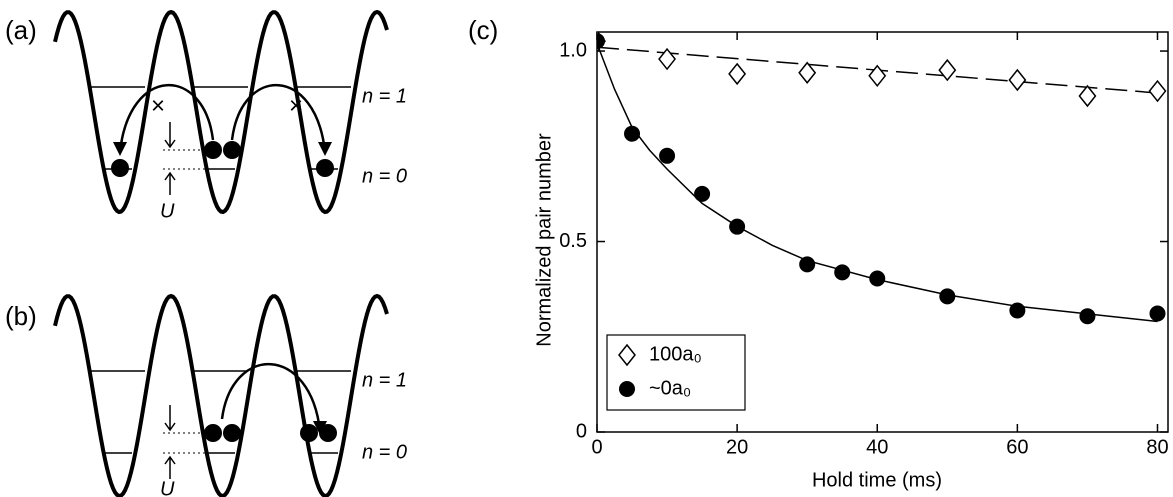 Image resolution: width=1173 pixels, height=497 pixels. Describe the element at coordinates (21, 30) in the screenshot. I see `panel-label: (a)` at that location.